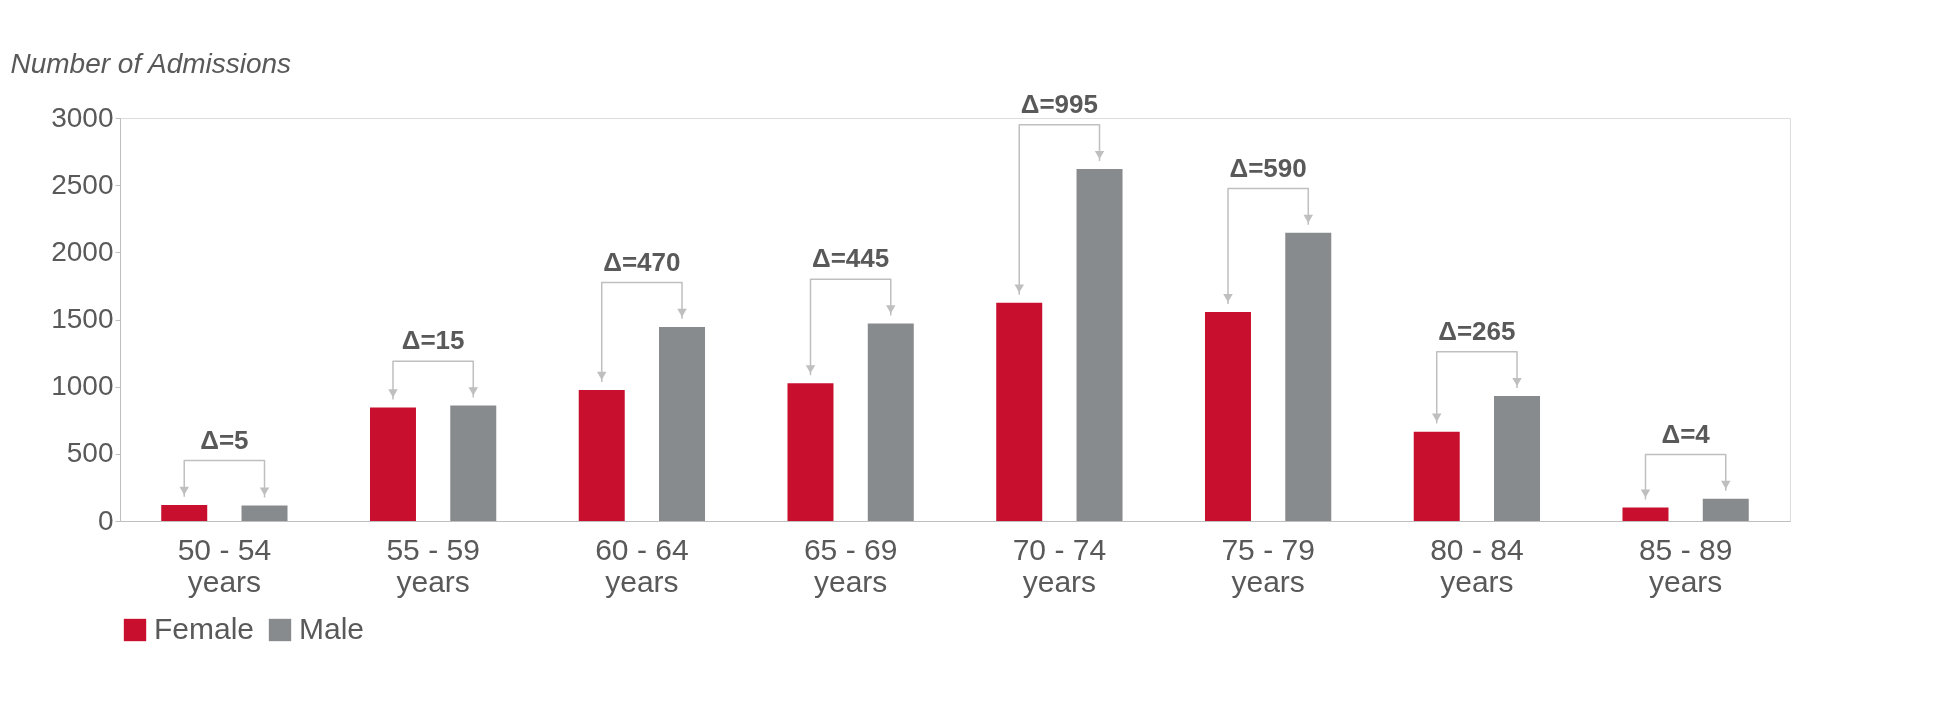 The image size is (1933, 705). What do you see at coordinates (332, 628) in the screenshot?
I see `legend-label: Male` at bounding box center [332, 628].